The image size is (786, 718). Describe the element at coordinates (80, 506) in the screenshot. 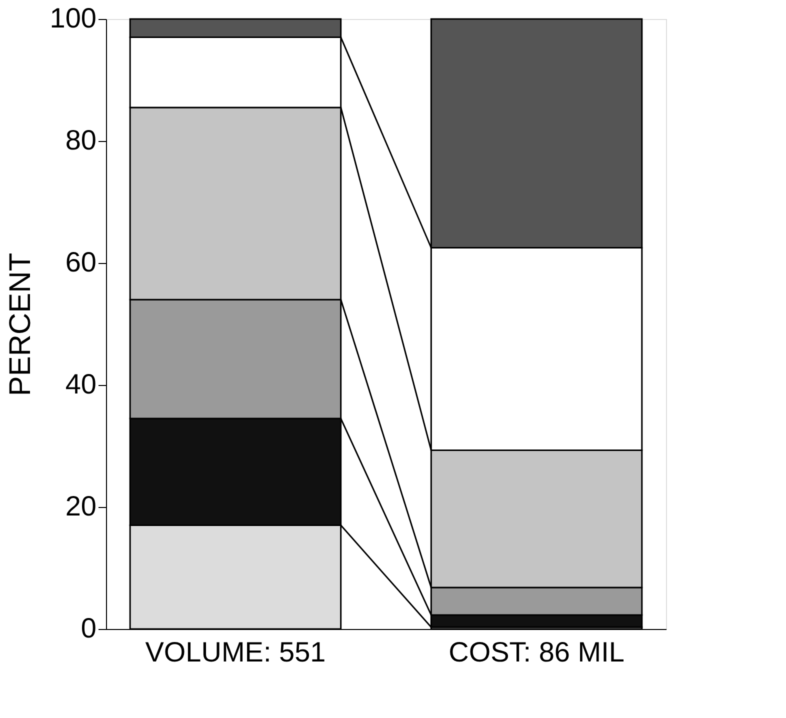

I see `y-tick-label: 20` at that location.